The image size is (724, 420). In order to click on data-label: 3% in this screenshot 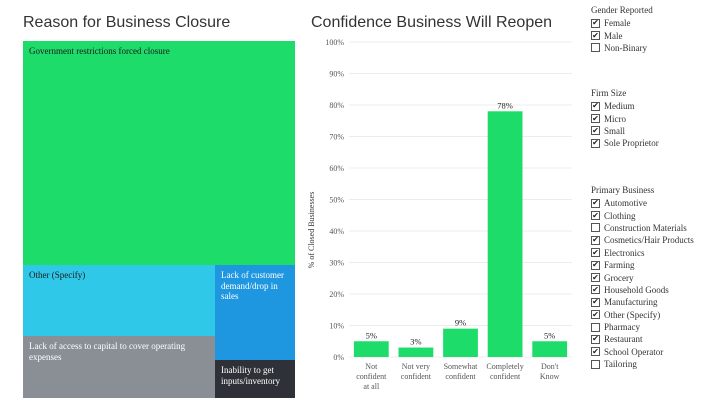, I will do `click(415, 342)`.